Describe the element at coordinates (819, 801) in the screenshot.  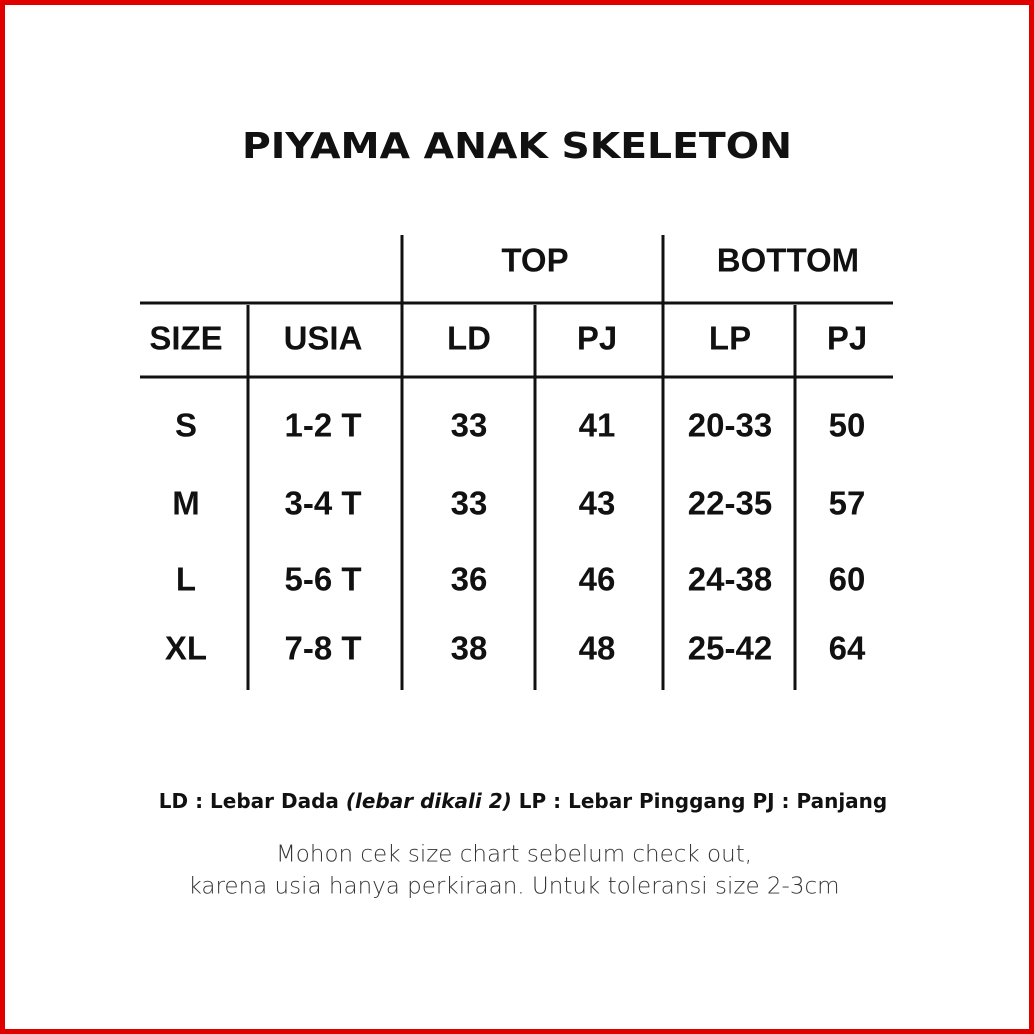
I see `legend-item: PJ : Panjang` at that location.